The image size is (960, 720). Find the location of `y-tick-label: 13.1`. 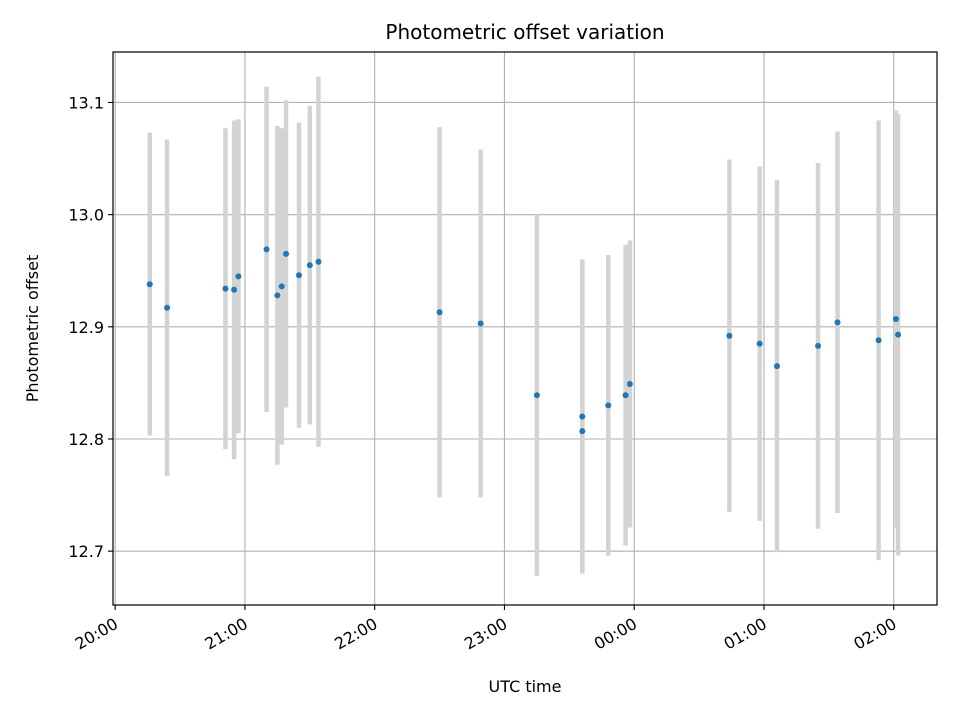

y-tick-label: 13.1 is located at coordinates (86, 102).